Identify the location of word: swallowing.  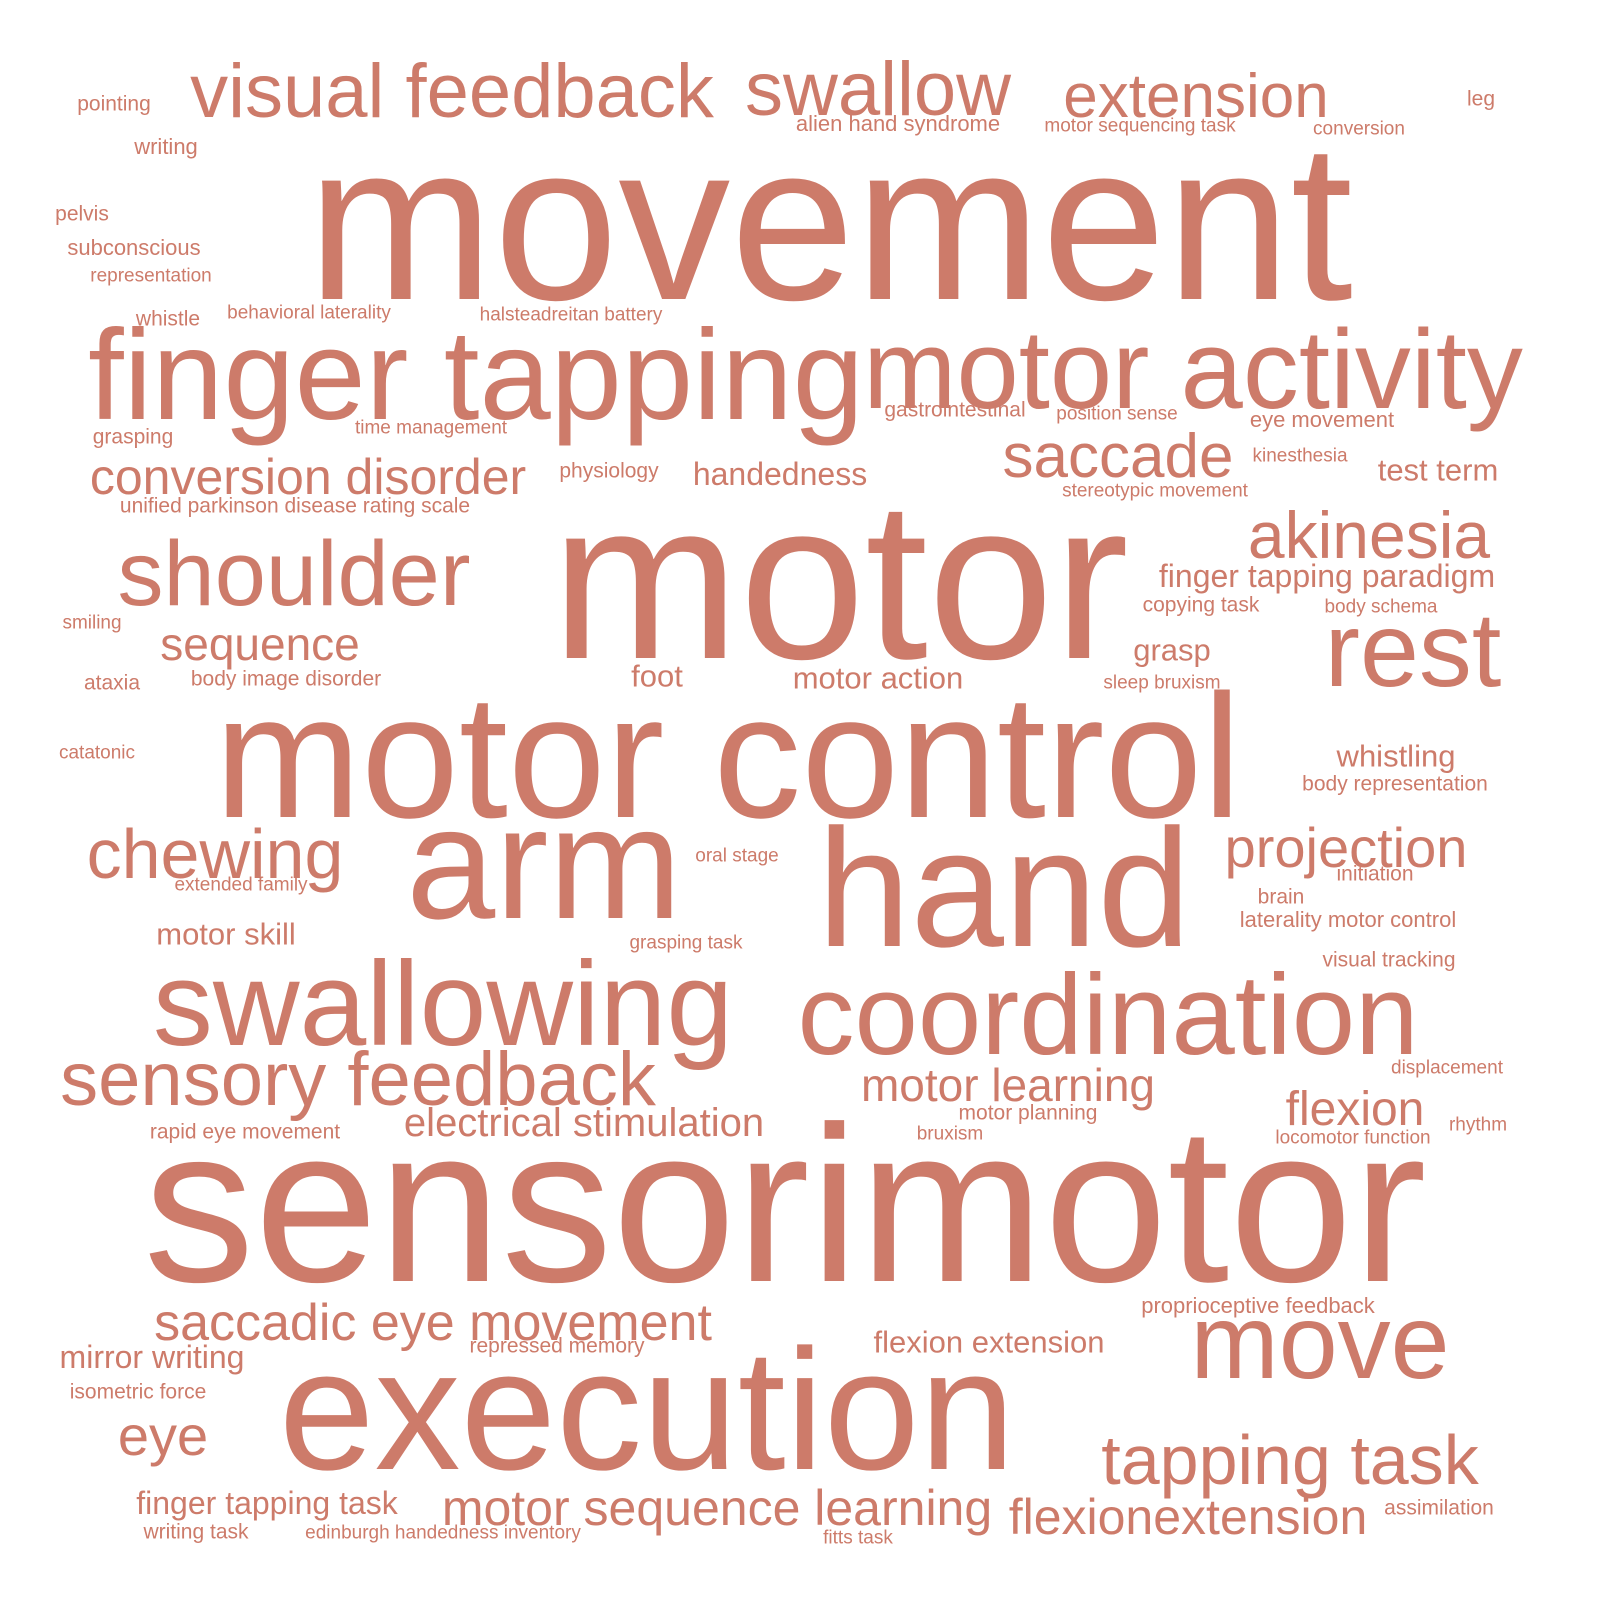
(443, 1004).